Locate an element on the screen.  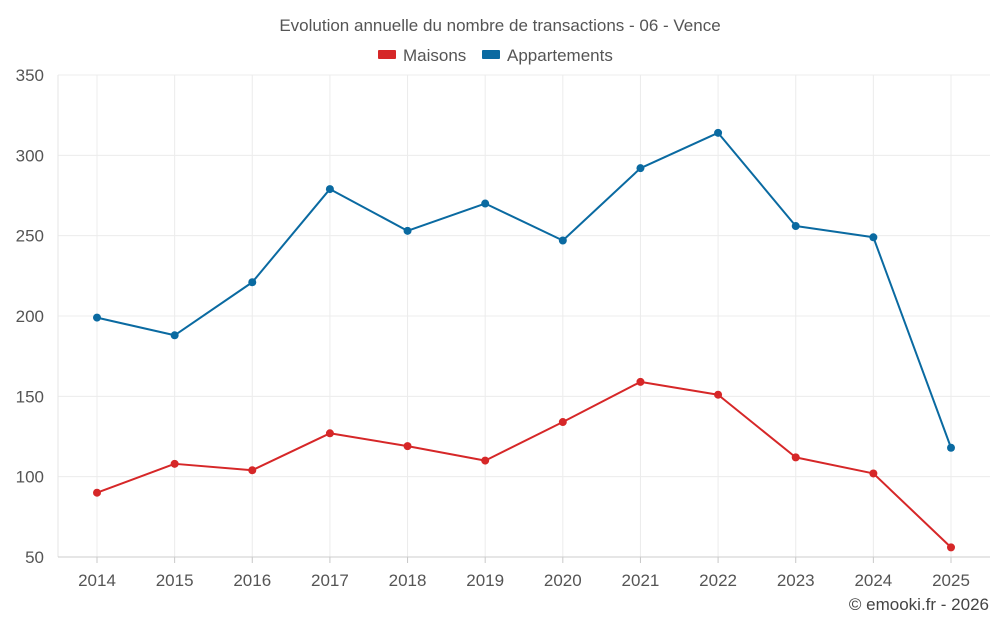
x-tick-label-2016: 2016 is located at coordinates (252, 580).